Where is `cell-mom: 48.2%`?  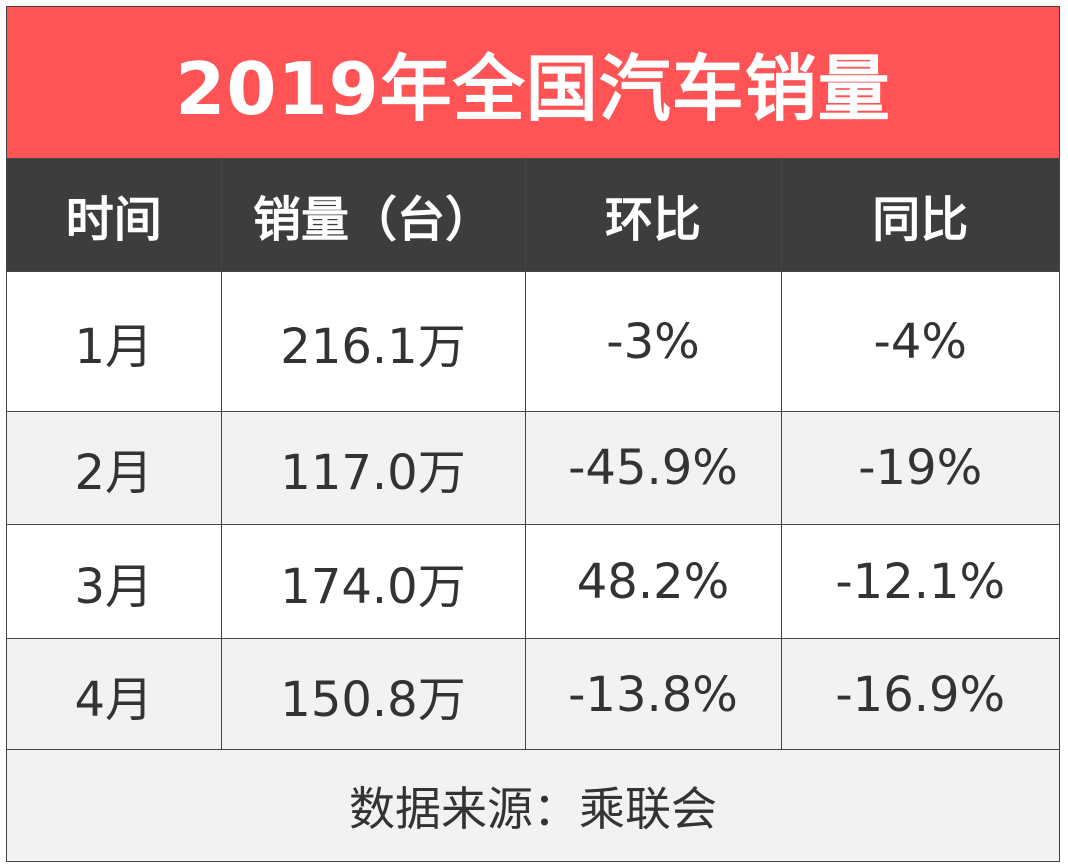
cell-mom: 48.2% is located at coordinates (653, 581).